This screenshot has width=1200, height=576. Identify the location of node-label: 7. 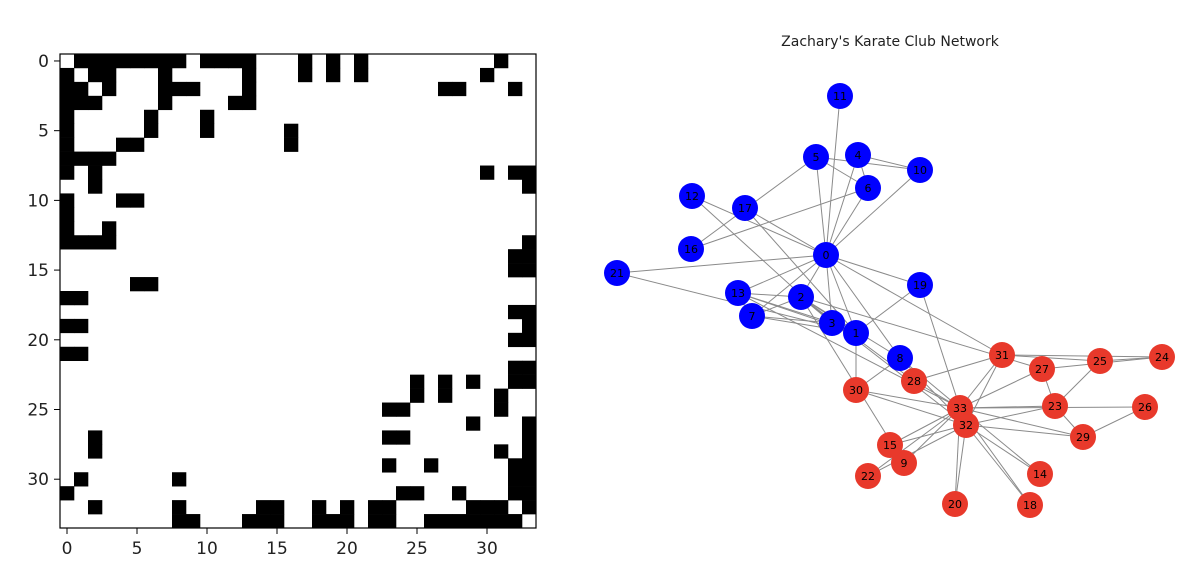
(752, 316).